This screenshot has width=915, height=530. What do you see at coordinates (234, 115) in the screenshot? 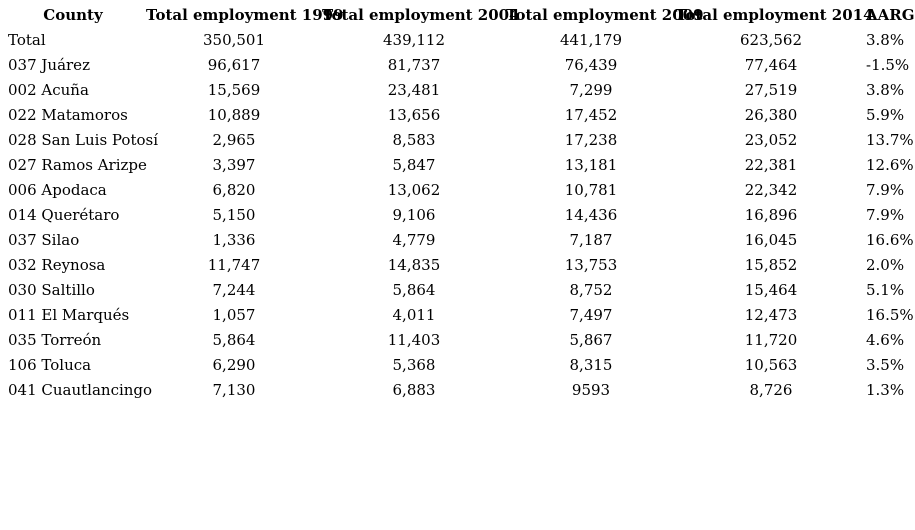
I see `cell-employment-1999: 10,889` at bounding box center [234, 115].